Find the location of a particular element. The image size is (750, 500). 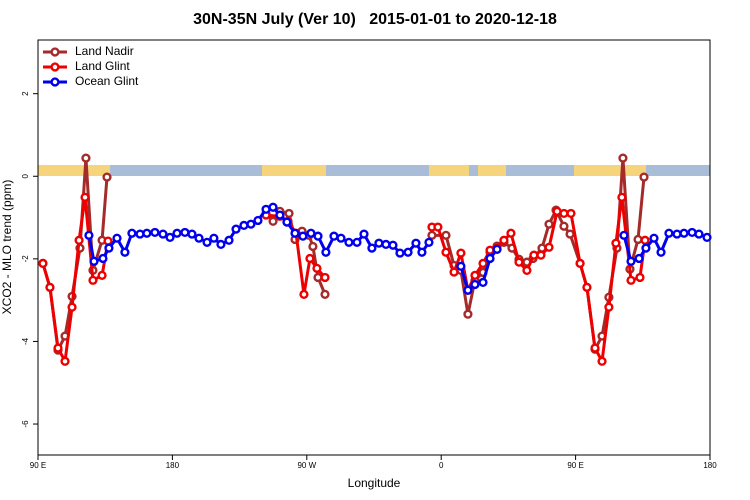

x-tick-label: 90 W is located at coordinates (306, 465).